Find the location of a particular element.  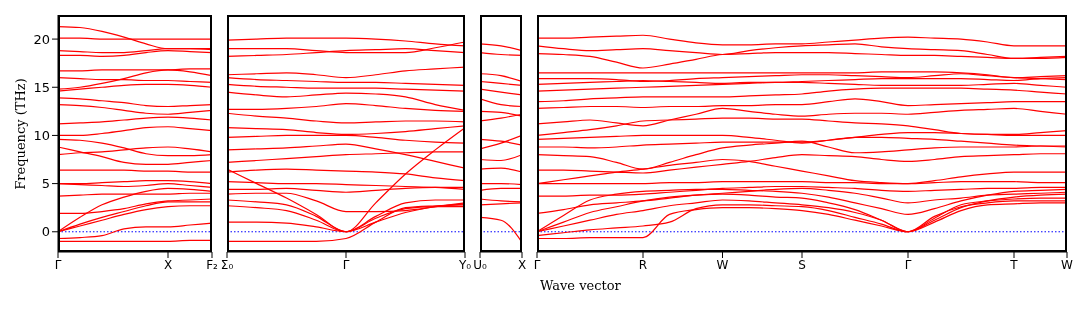

y-axis-title: Frequency (THz) is located at coordinates (20, 133).